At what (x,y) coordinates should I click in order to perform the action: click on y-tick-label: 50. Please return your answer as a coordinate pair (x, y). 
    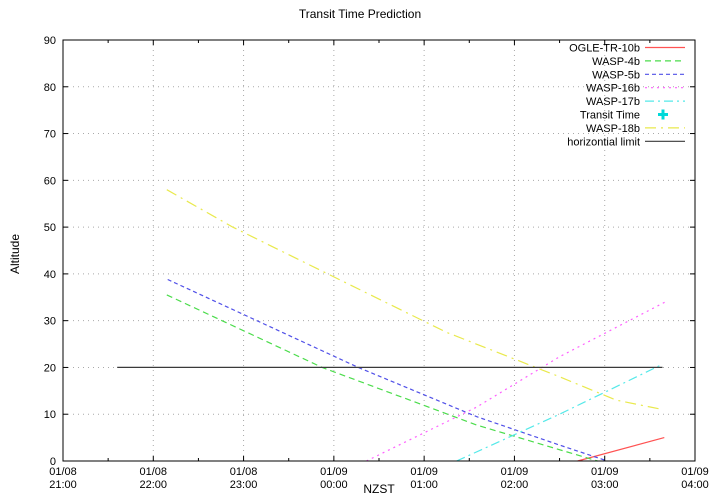
    Looking at the image, I should click on (50, 228).